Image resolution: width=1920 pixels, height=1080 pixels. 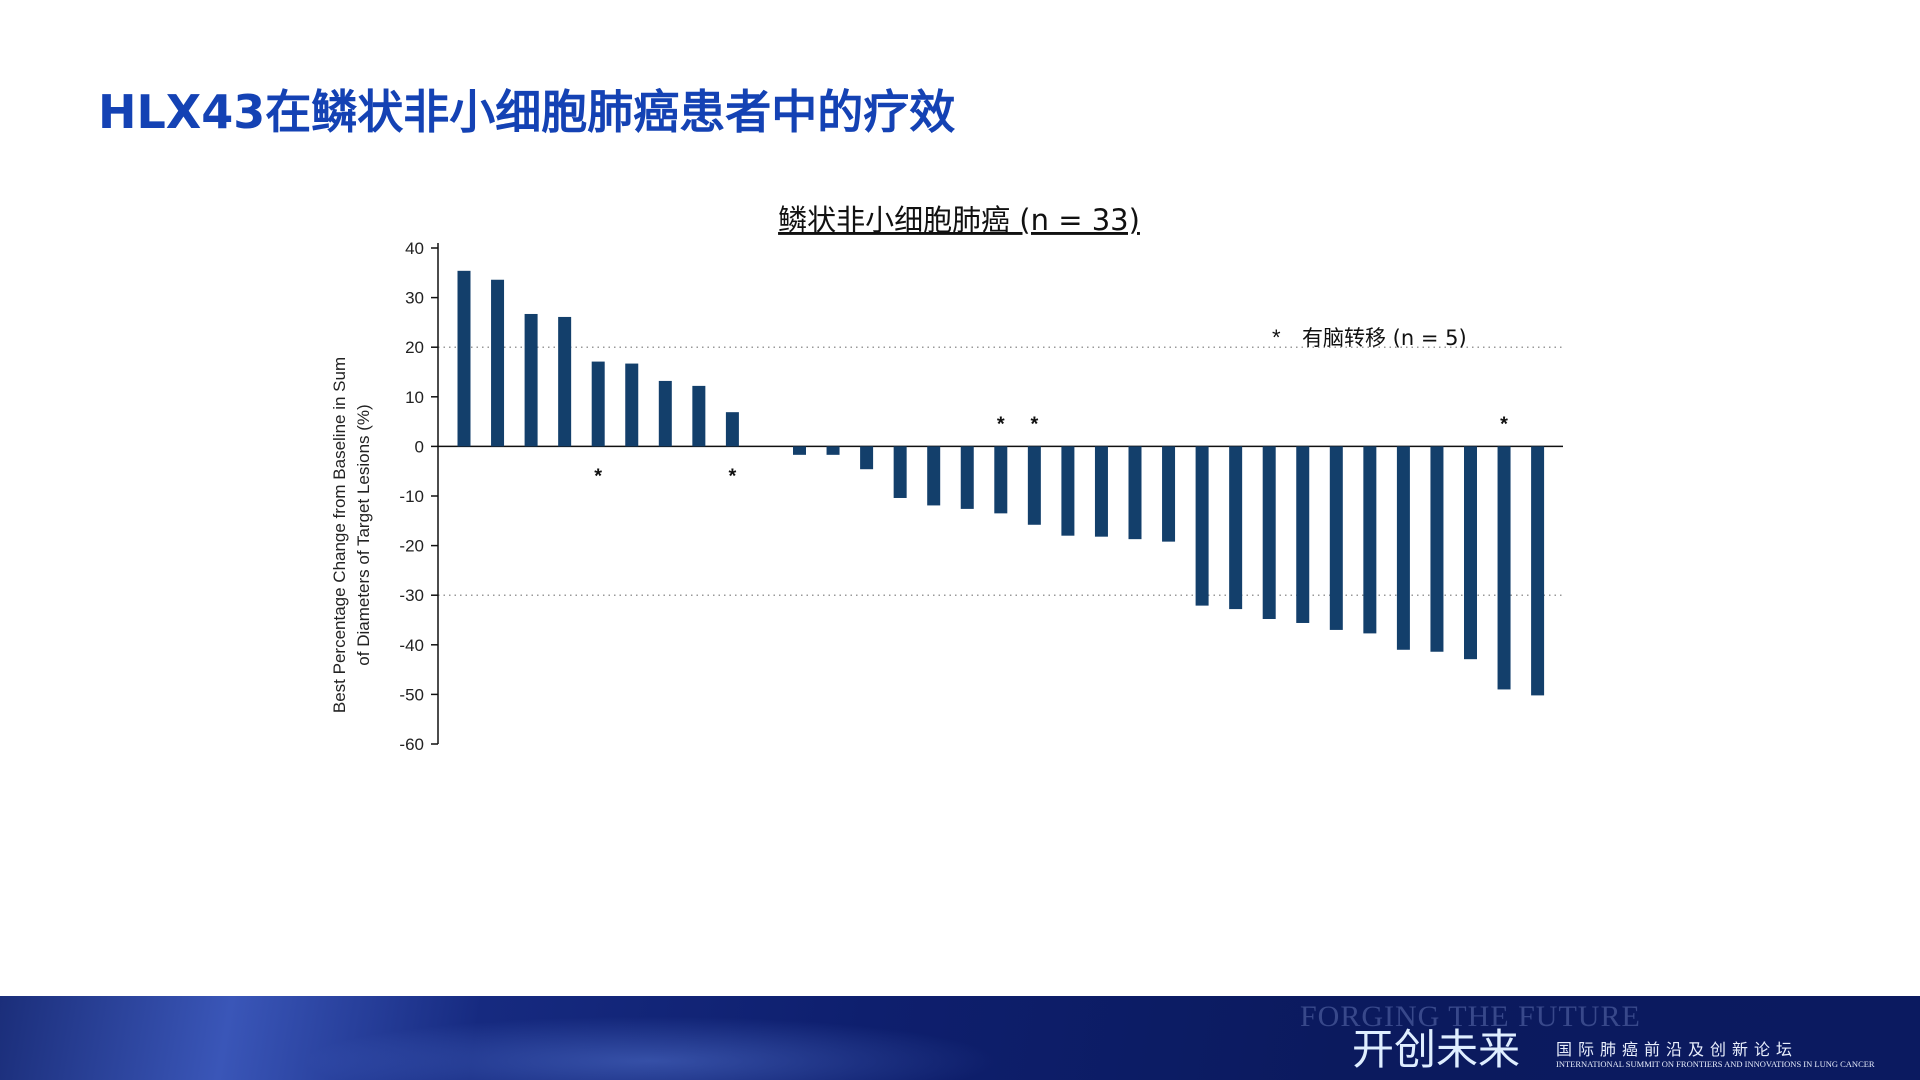 What do you see at coordinates (1677, 1050) in the screenshot?
I see `footer-subtitle-cn: 国际肺癌前沿及创新论坛` at bounding box center [1677, 1050].